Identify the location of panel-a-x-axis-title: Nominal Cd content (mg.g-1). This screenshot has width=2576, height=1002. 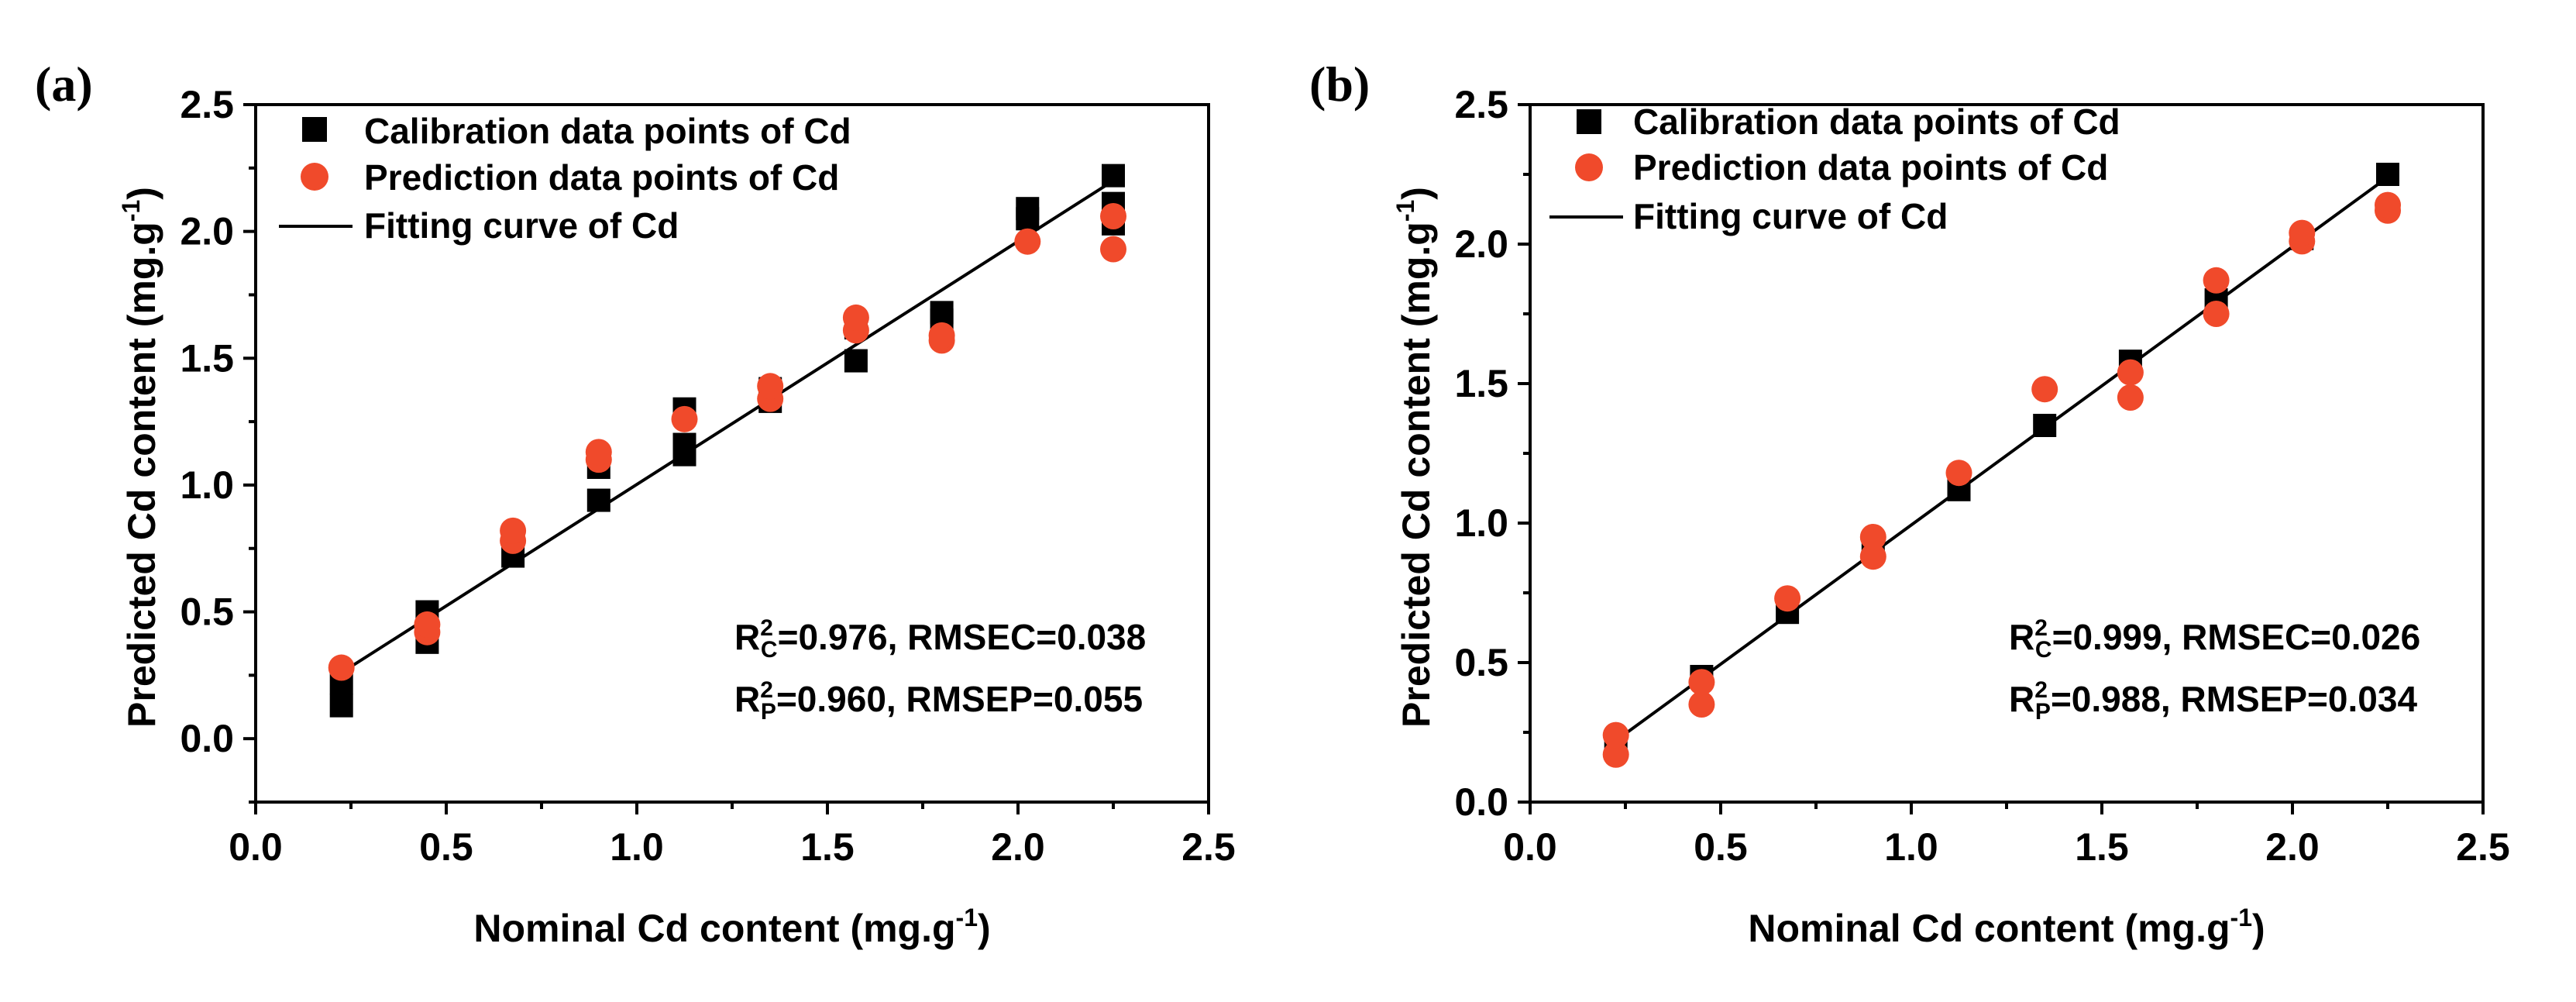
(731, 927).